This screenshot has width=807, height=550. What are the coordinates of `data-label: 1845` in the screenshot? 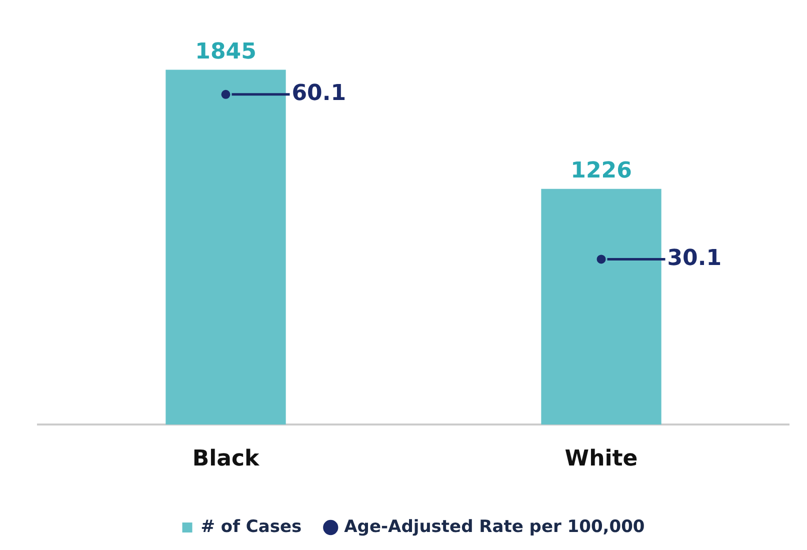 It's located at (225, 52).